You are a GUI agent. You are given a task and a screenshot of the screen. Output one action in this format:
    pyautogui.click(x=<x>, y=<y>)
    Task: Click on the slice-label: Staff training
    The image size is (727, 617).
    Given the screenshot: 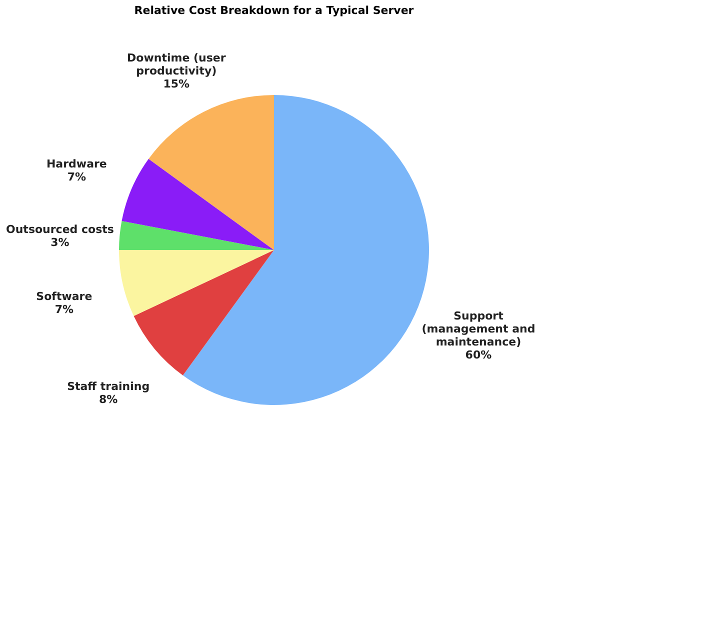 What is the action you would take?
    pyautogui.click(x=108, y=387)
    